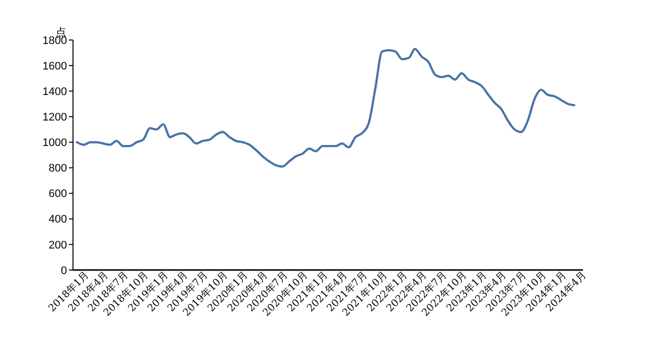  I want to click on y-tick-label: 1600, so click(54, 66).